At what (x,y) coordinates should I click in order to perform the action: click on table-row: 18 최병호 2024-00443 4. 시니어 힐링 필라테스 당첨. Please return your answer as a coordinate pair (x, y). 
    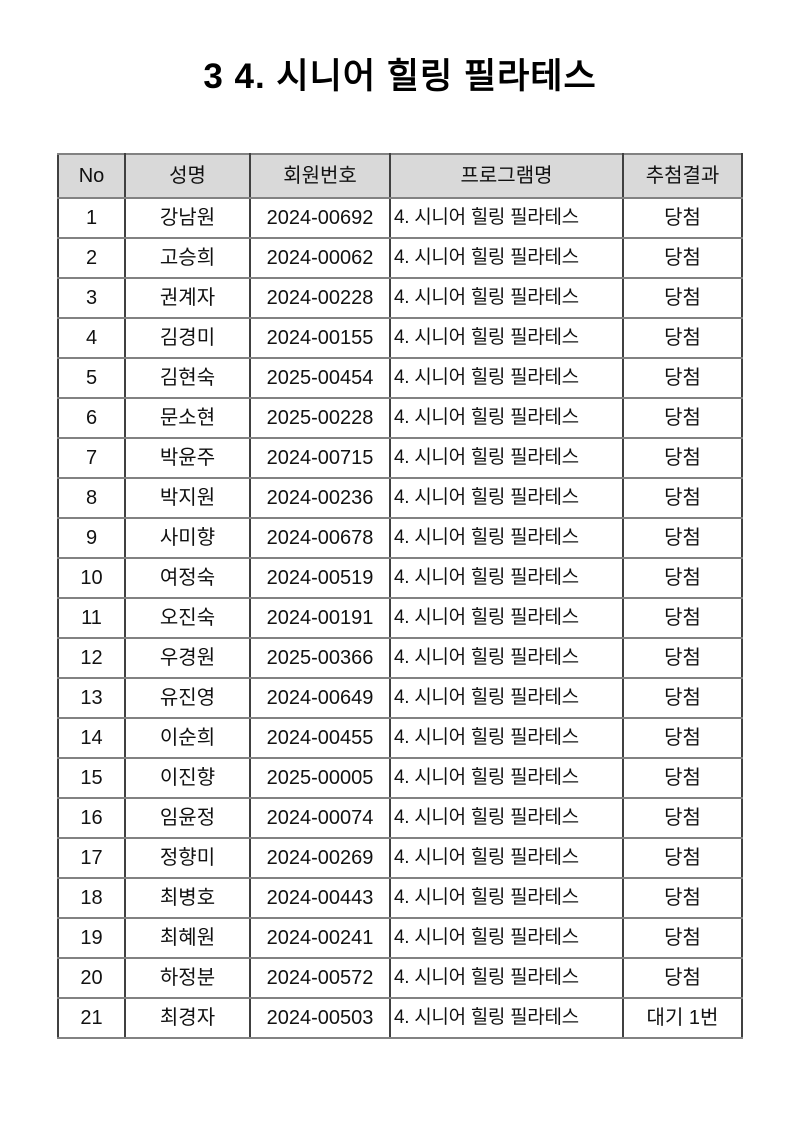
    Looking at the image, I should click on (400, 897).